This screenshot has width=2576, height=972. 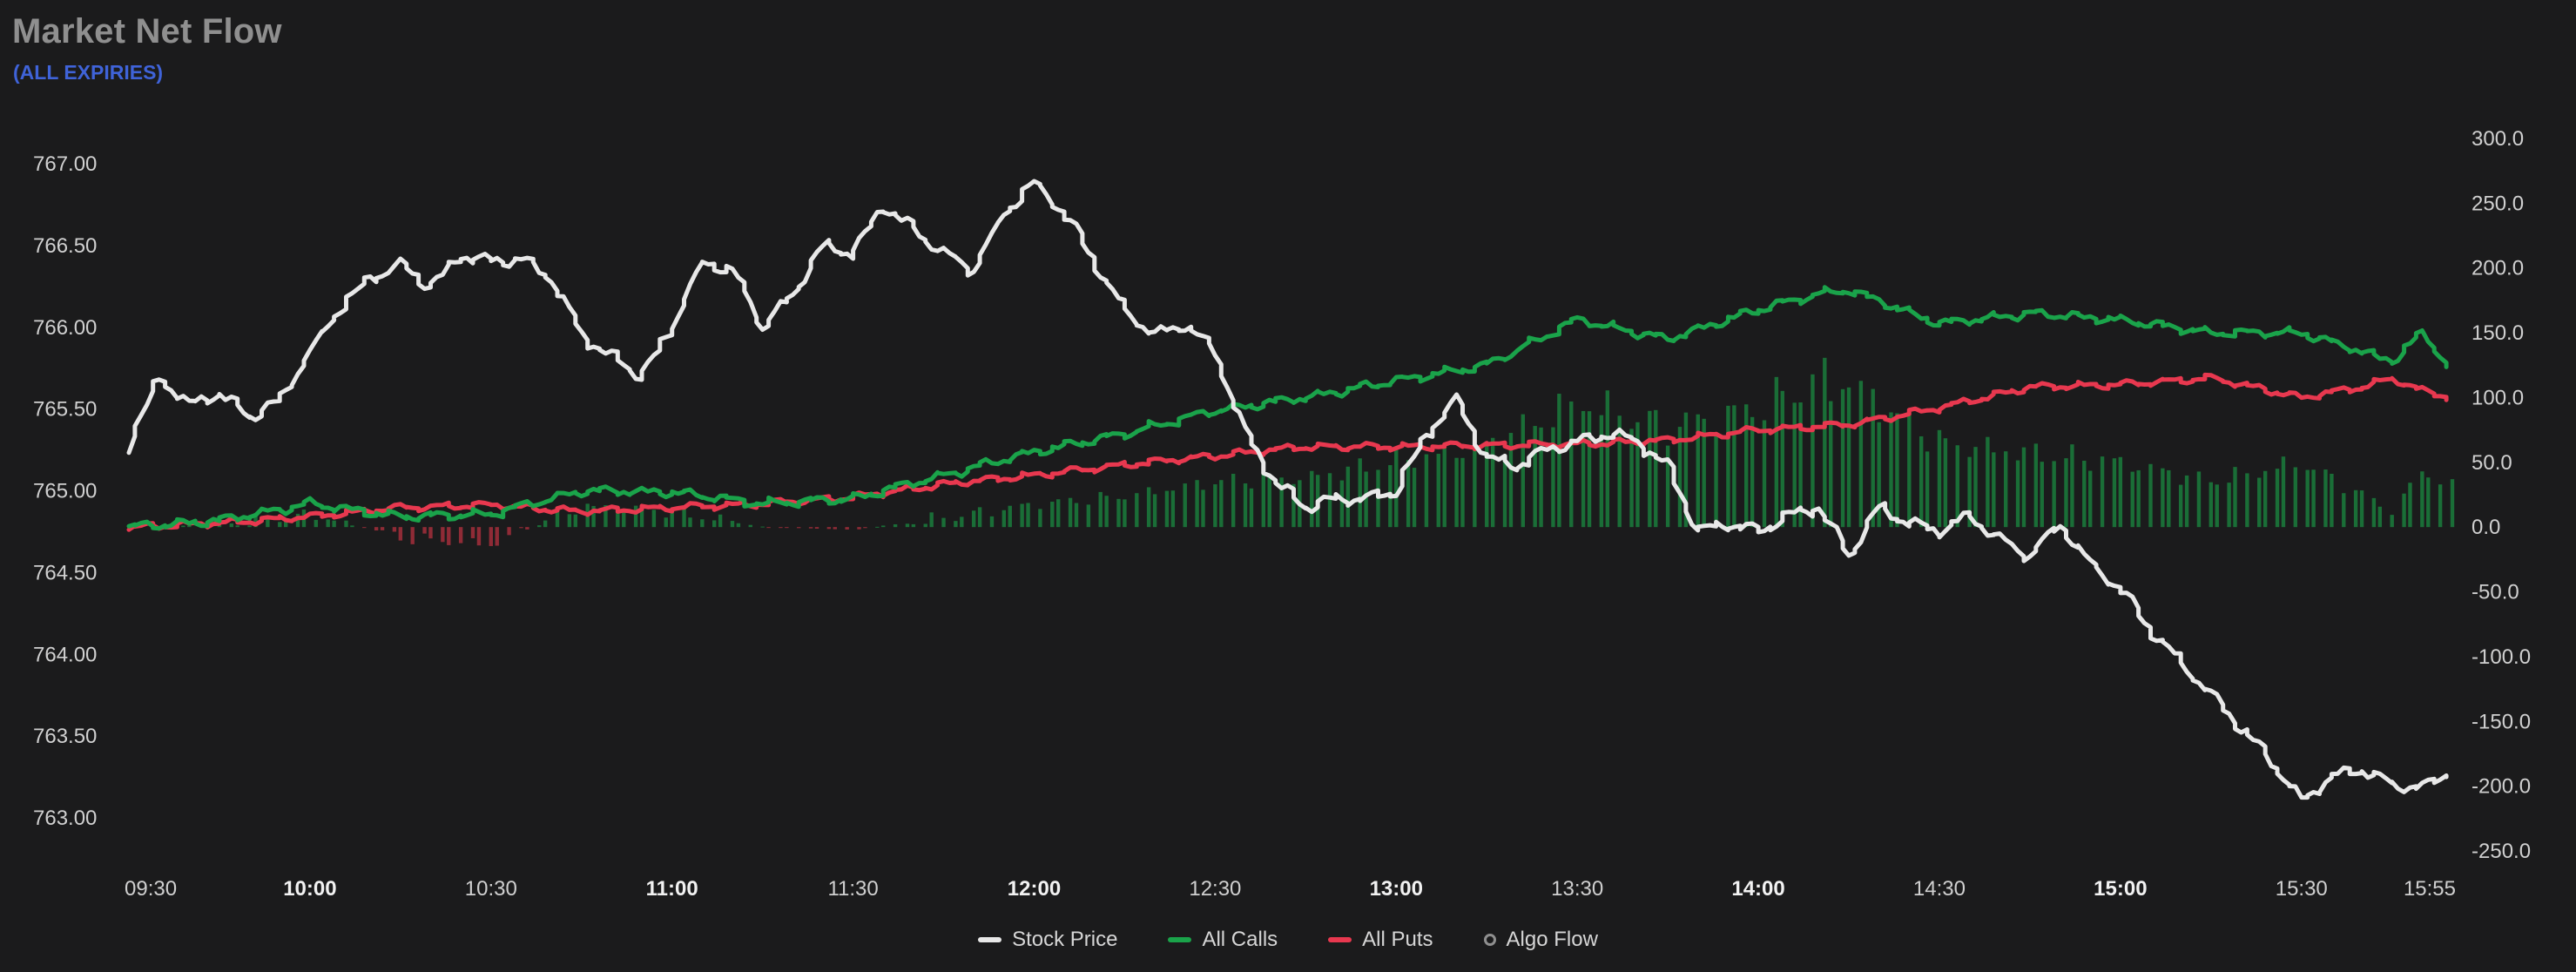 What do you see at coordinates (1381, 940) in the screenshot?
I see `legend-all-puts: All Puts` at bounding box center [1381, 940].